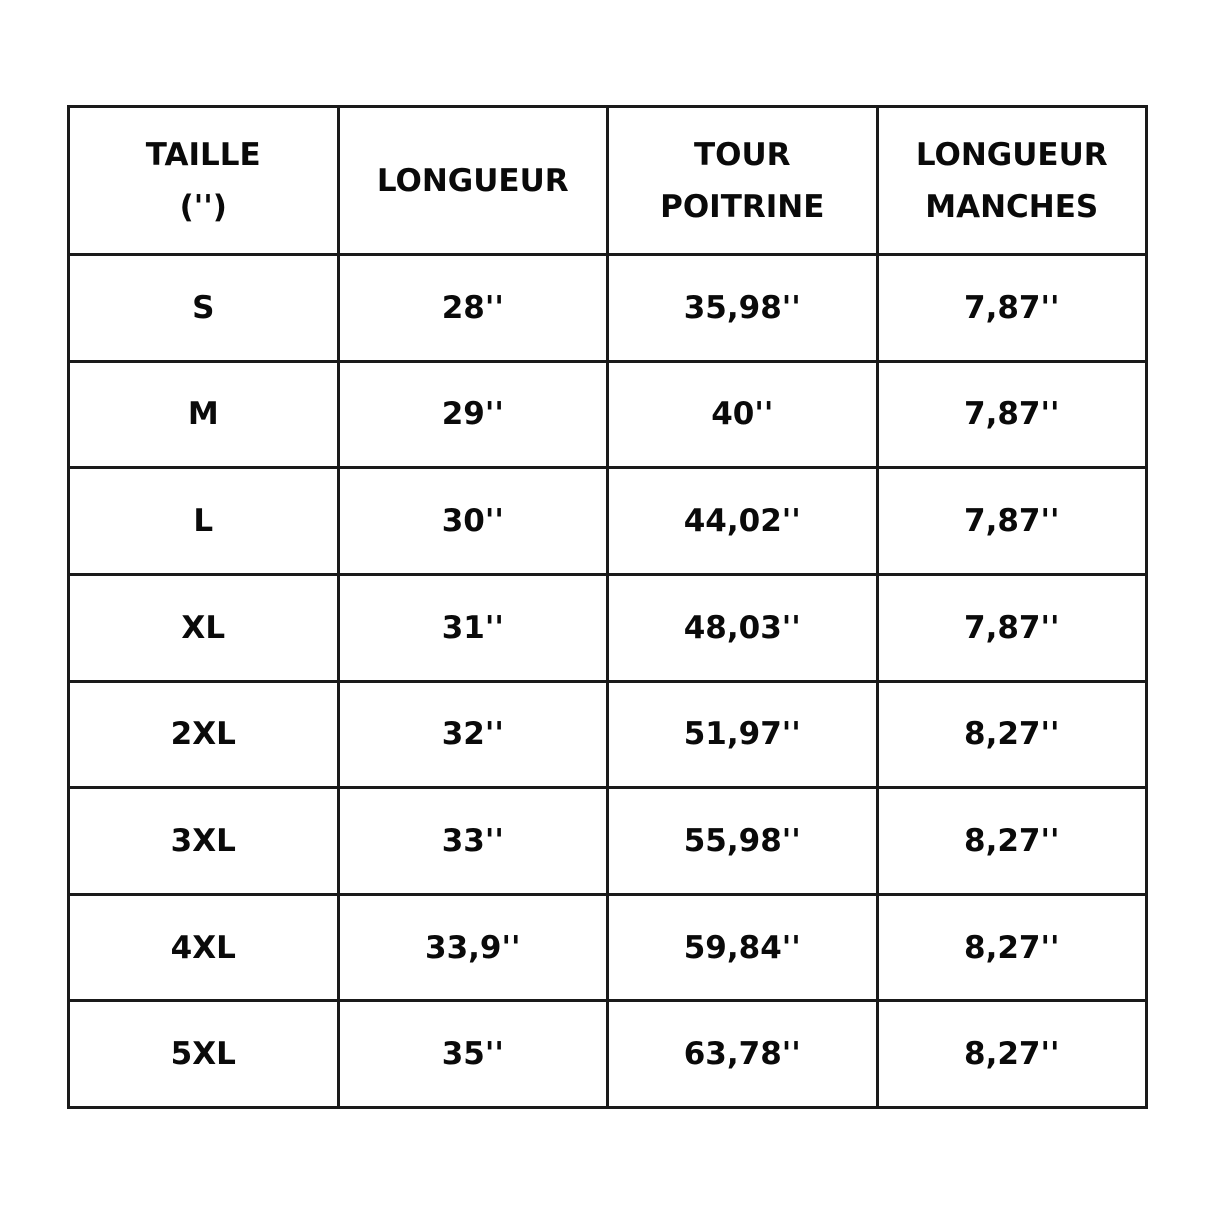 This screenshot has width=1214, height=1214. I want to click on cell-length: 28'', so click(472, 308).